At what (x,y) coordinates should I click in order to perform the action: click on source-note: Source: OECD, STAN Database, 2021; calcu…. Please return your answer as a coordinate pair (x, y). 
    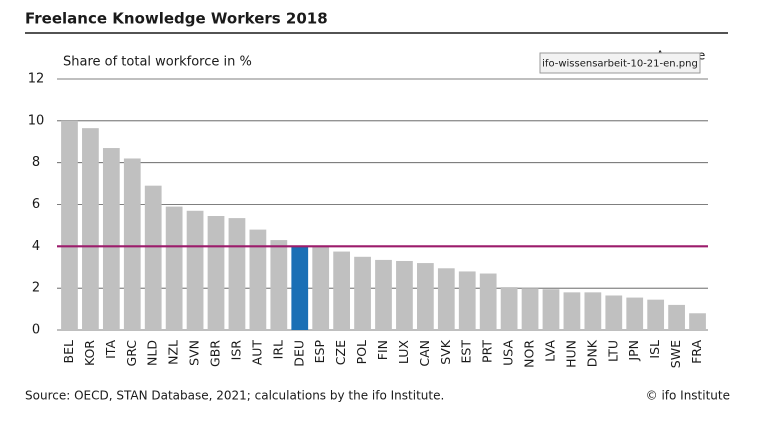
    Looking at the image, I should click on (234, 396).